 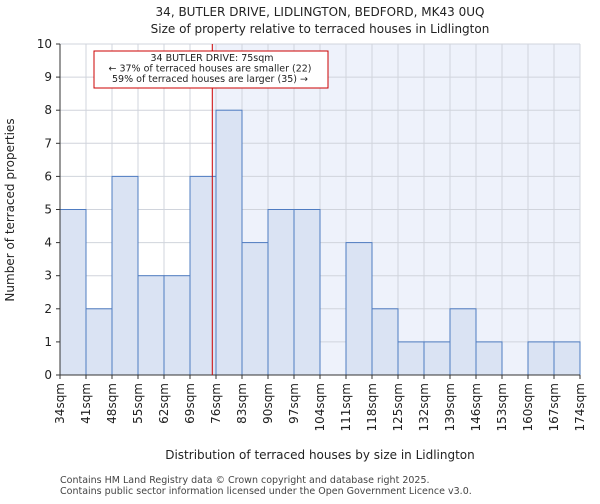 What do you see at coordinates (138, 403) in the screenshot?
I see `x-tick-label: 55sqm` at bounding box center [138, 403].